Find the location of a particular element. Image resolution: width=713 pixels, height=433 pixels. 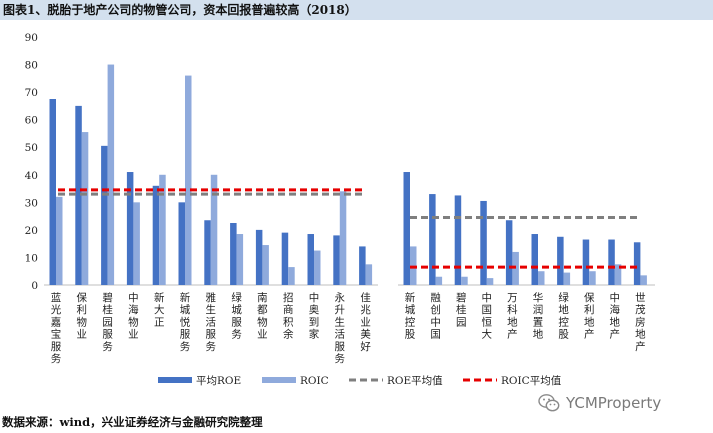

x-category-label-char: 物 is located at coordinates (262, 321).